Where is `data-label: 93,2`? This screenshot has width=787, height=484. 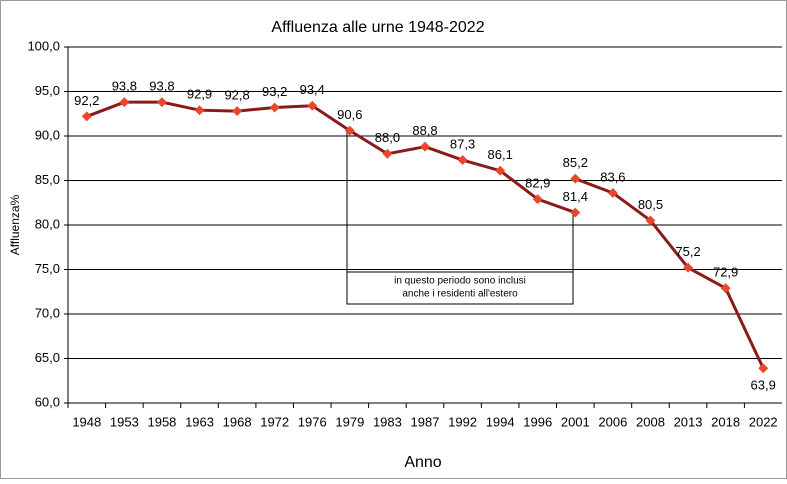 data-label: 93,2 is located at coordinates (274, 91).